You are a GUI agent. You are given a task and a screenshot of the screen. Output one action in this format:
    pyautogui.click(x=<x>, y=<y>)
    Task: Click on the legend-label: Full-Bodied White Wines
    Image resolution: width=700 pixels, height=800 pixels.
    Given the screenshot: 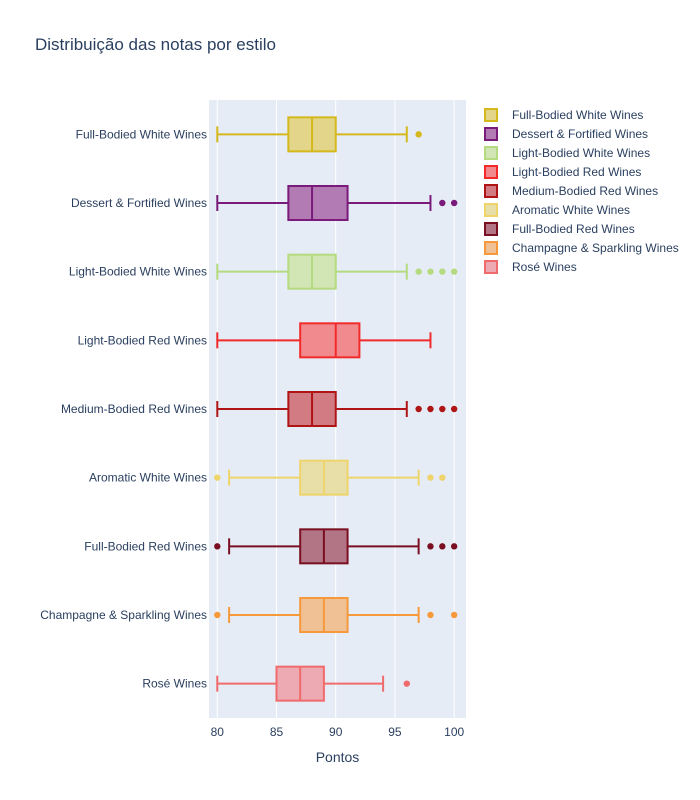 What is the action you would take?
    pyautogui.click(x=577, y=115)
    